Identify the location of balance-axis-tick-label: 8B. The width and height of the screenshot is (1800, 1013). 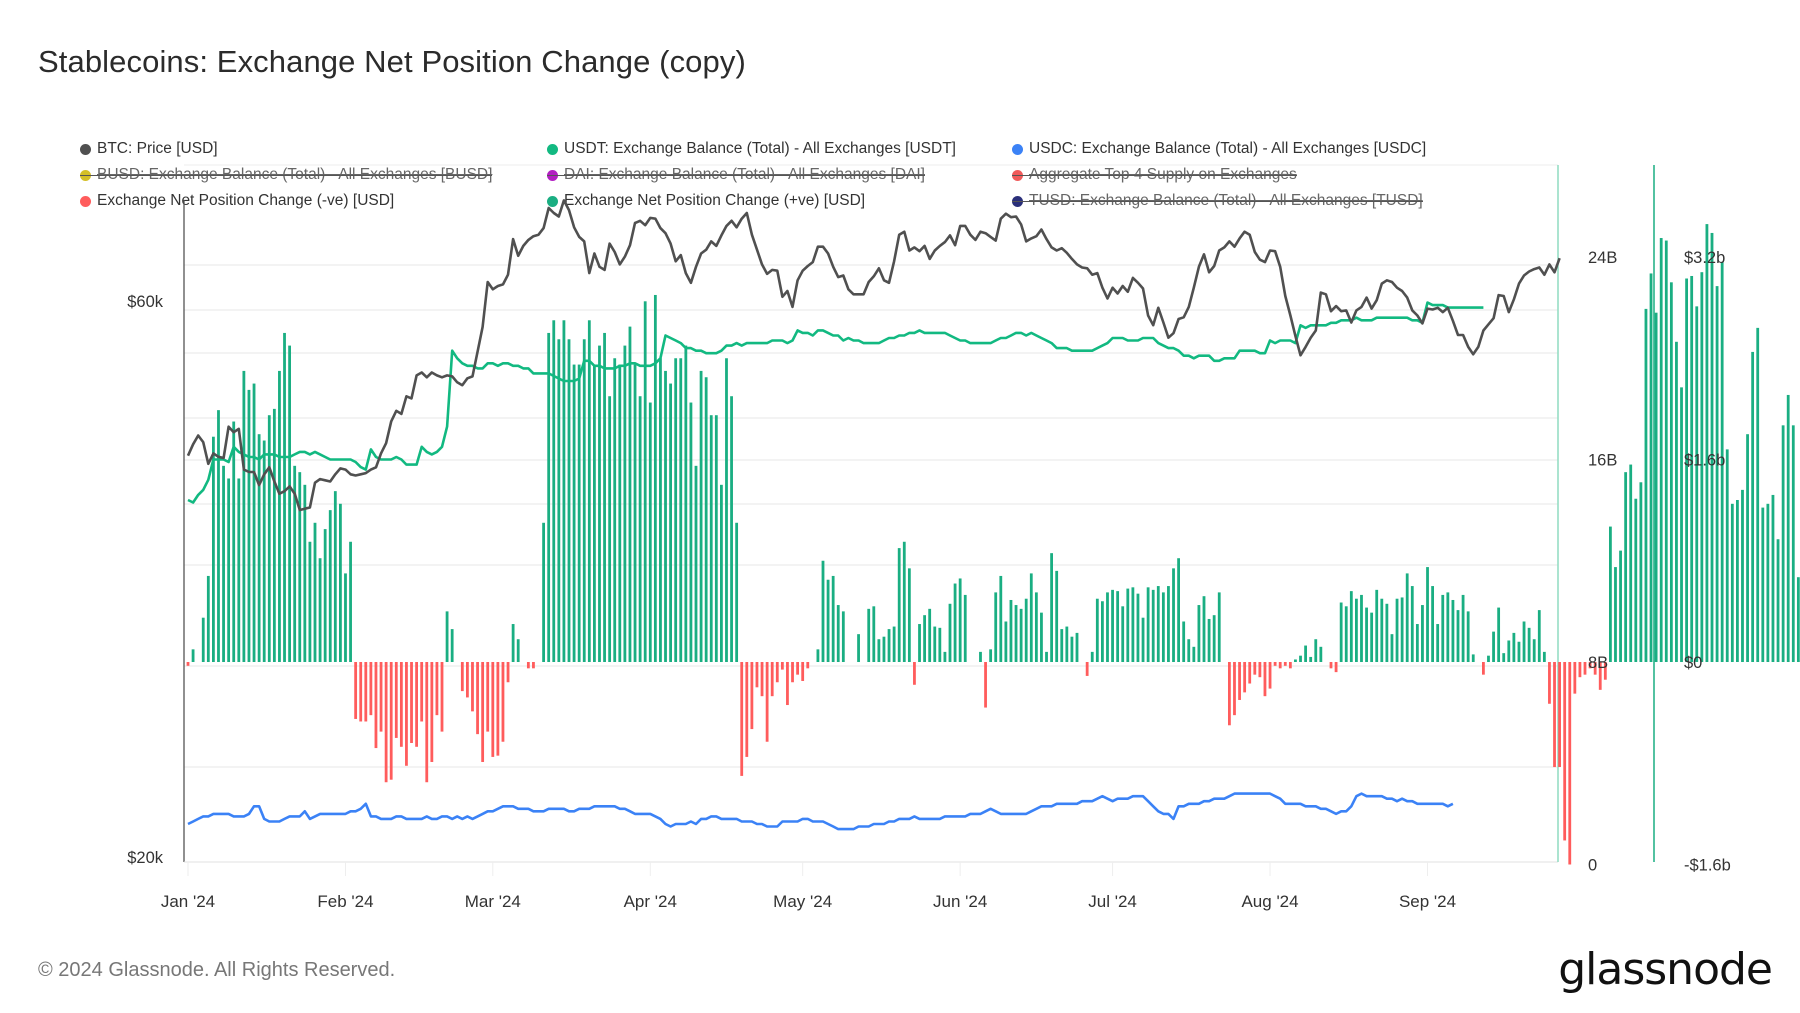
(1598, 663).